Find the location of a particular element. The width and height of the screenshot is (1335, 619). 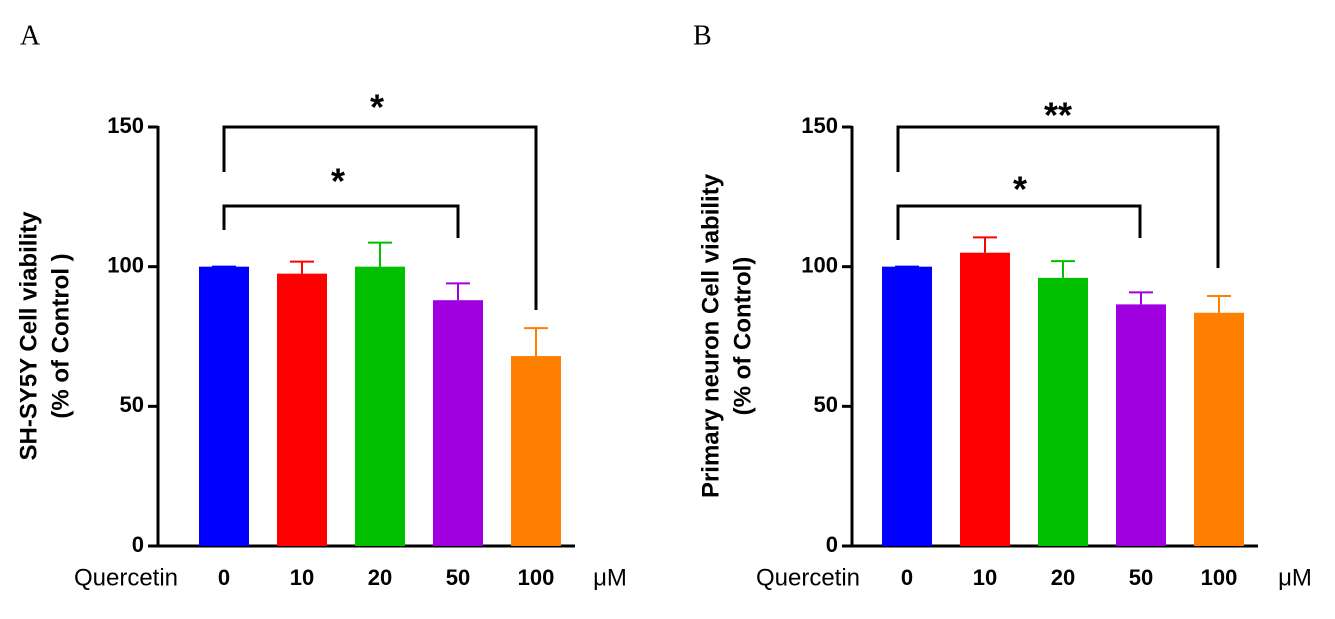

significance-label: ** is located at coordinates (1058, 115).